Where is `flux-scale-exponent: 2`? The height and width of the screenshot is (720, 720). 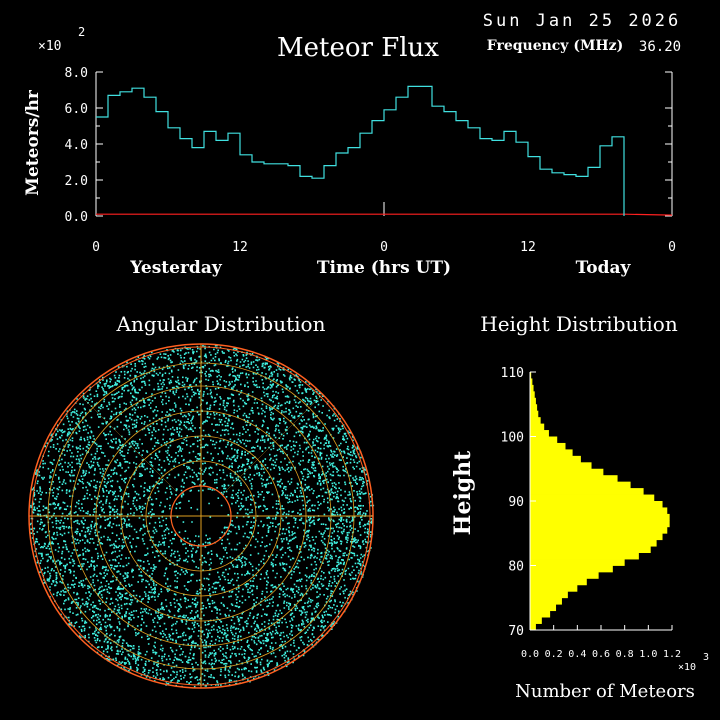
flux-scale-exponent: 2 is located at coordinates (81, 32).